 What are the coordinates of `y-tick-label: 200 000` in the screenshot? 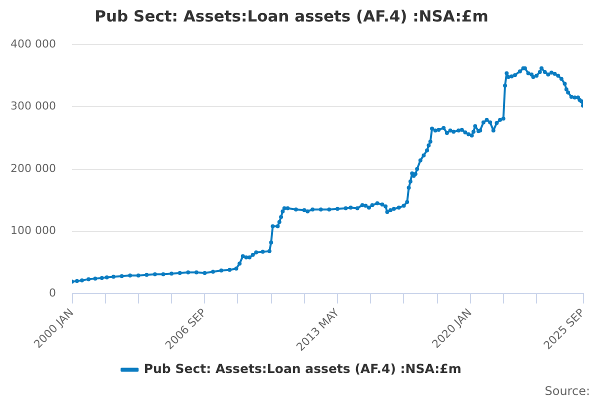 It's located at (33, 168).